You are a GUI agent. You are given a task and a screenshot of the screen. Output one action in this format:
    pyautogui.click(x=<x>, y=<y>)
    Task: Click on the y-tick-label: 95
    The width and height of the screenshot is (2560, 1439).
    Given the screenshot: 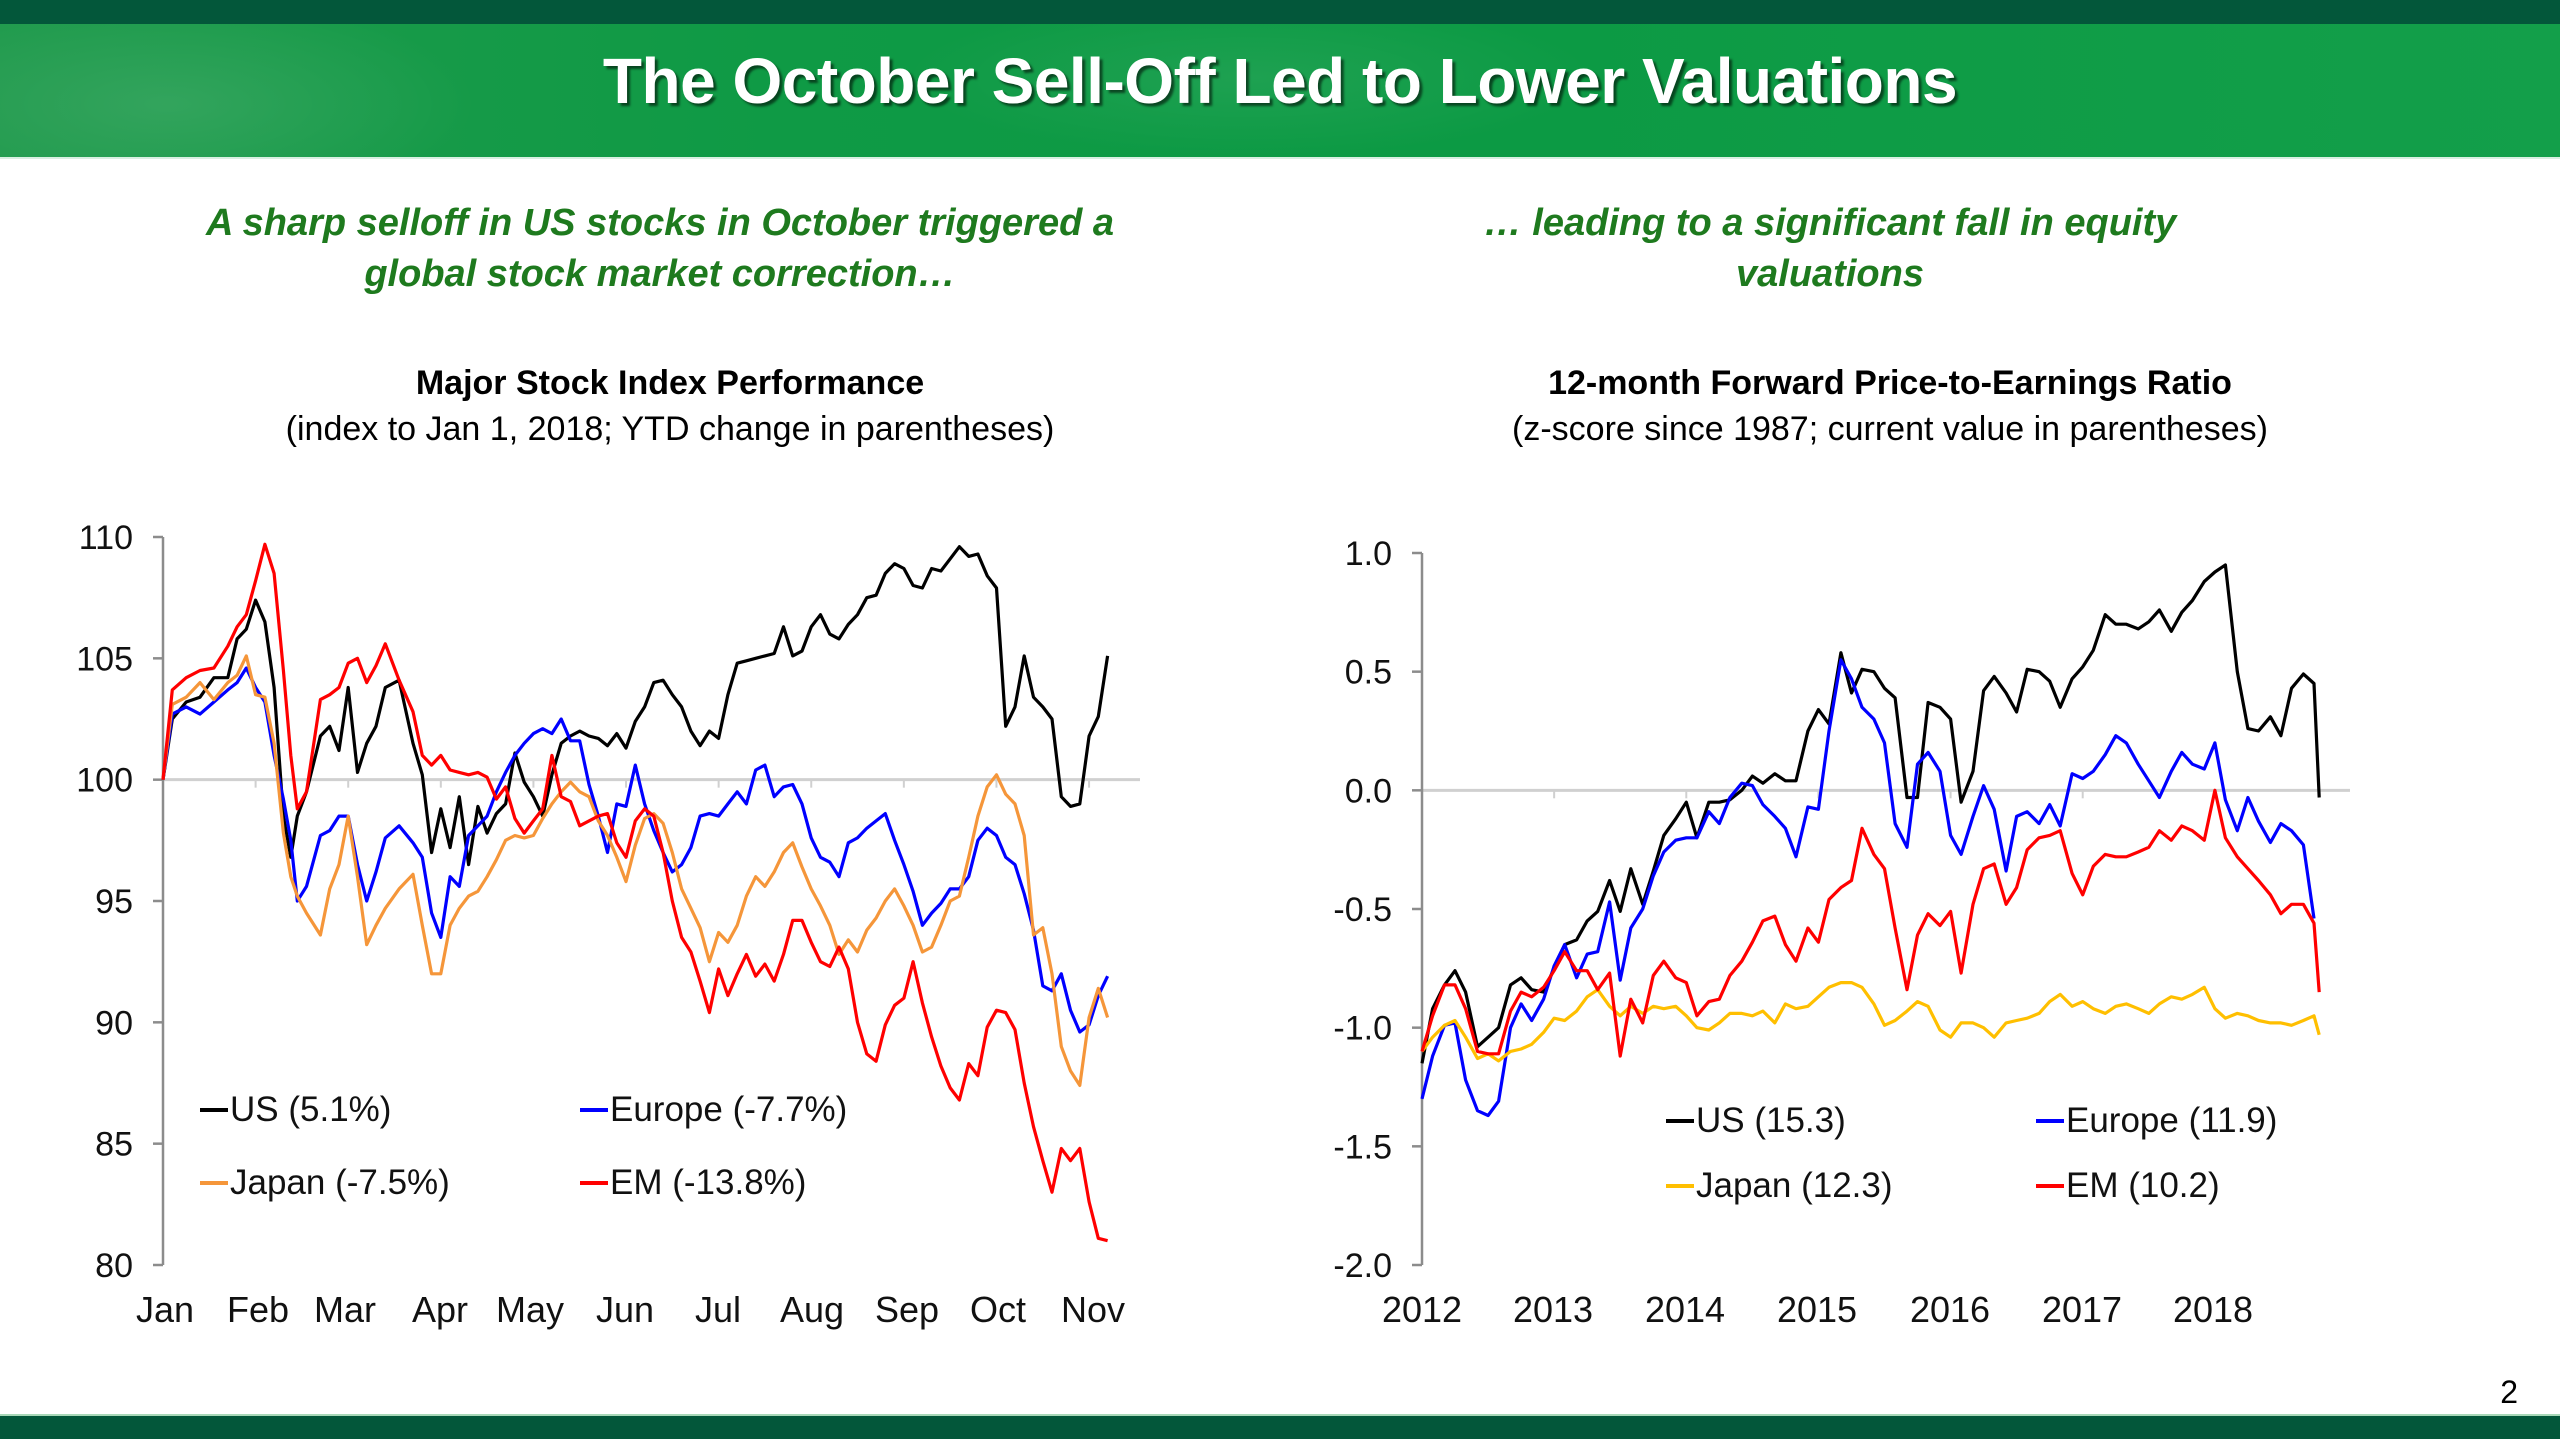 What is the action you would take?
    pyautogui.click(x=114, y=902)
    